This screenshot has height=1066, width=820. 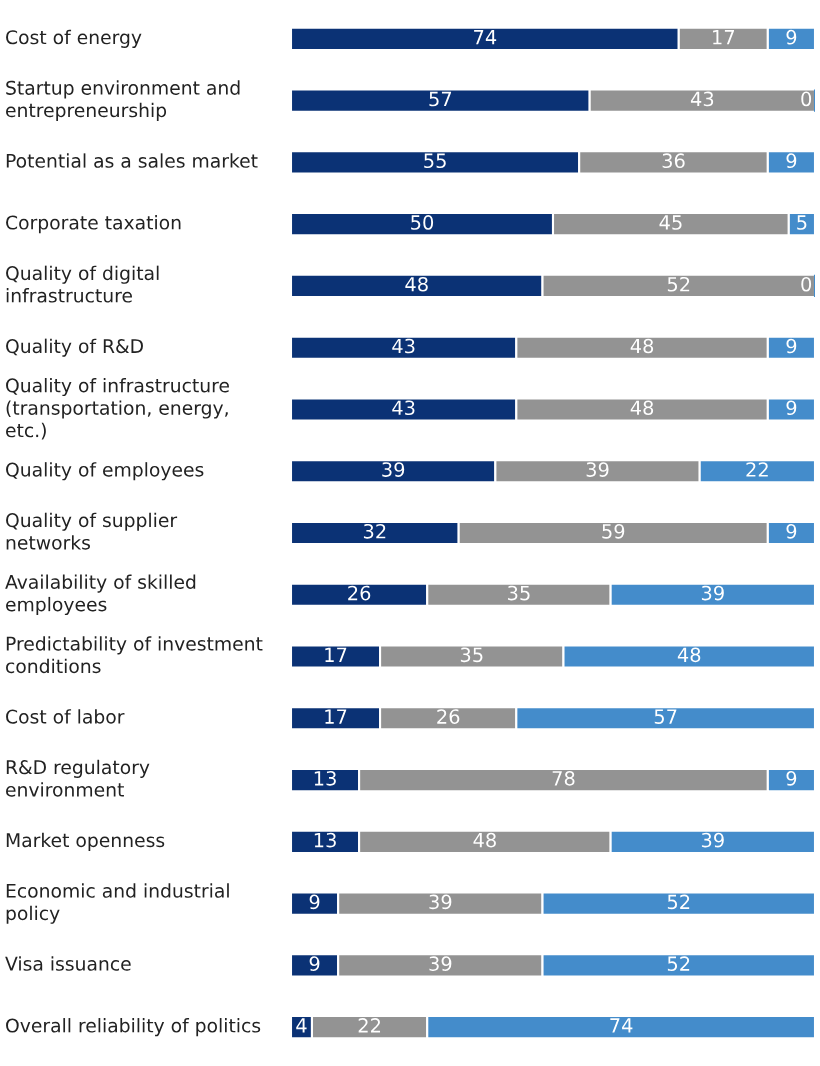 I want to click on y-tick-label: Cost of labor, so click(x=65, y=716).